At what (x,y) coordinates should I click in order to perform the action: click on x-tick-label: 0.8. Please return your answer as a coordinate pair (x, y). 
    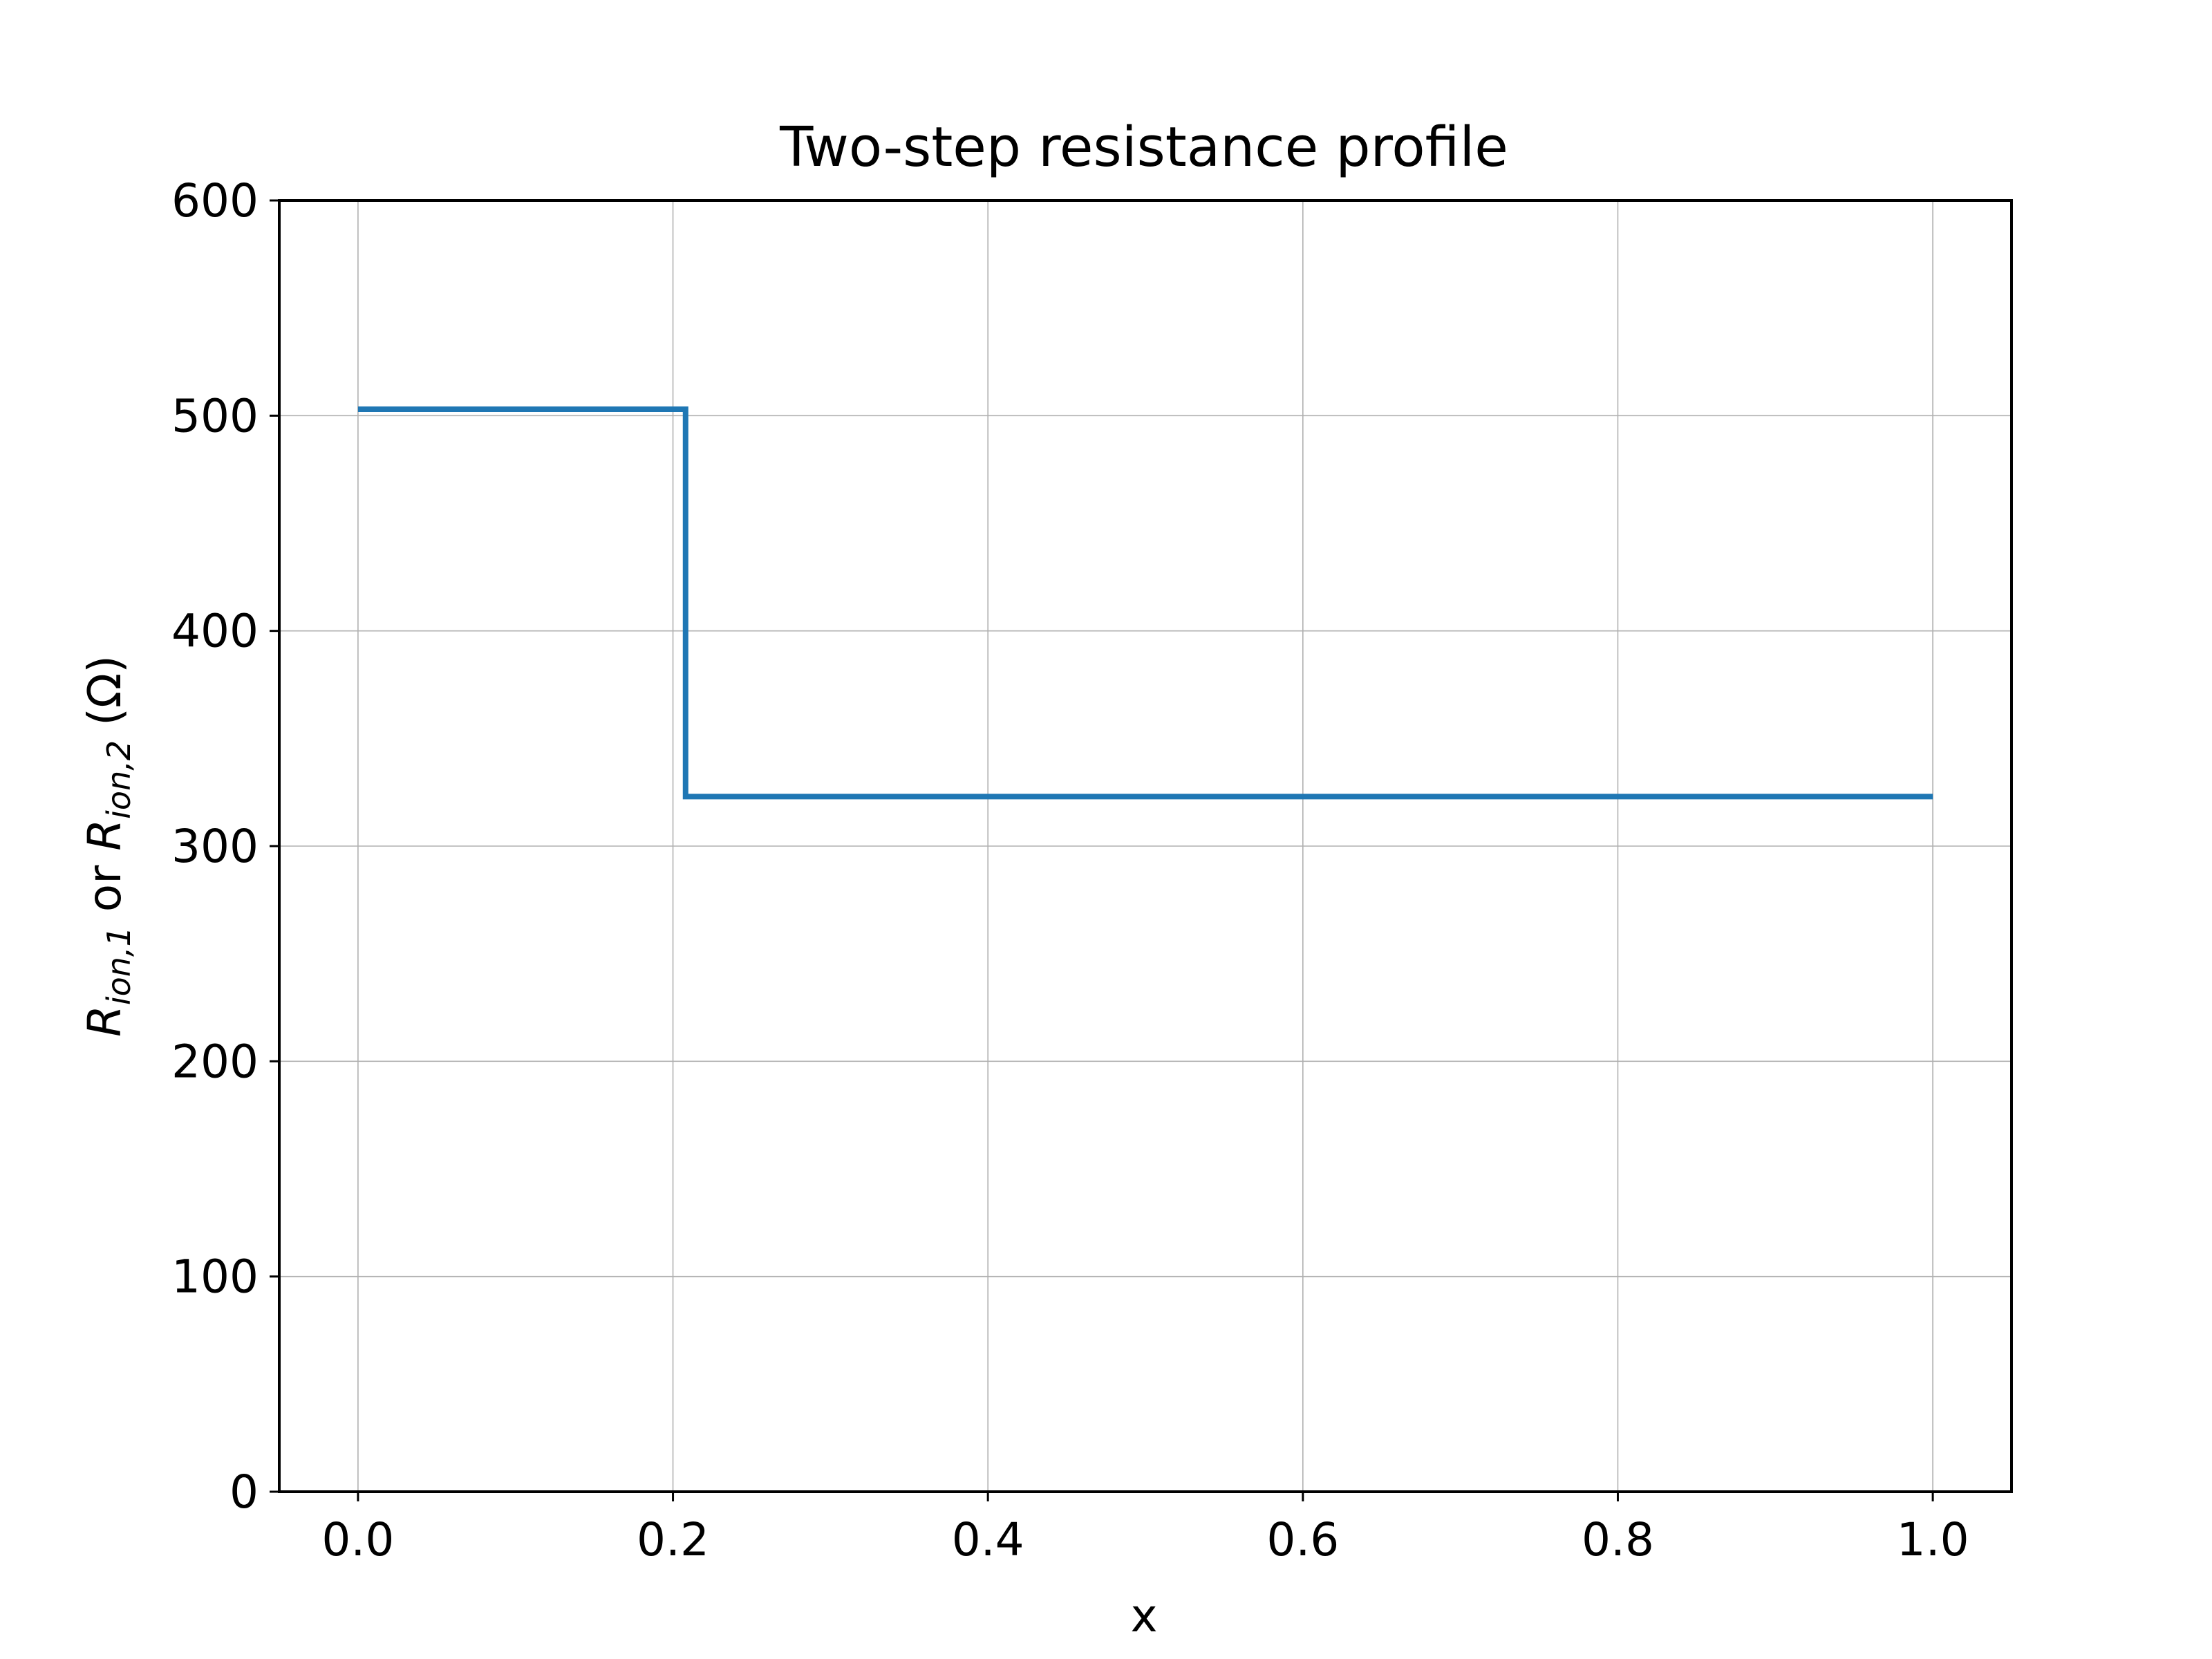
    Looking at the image, I should click on (1618, 1540).